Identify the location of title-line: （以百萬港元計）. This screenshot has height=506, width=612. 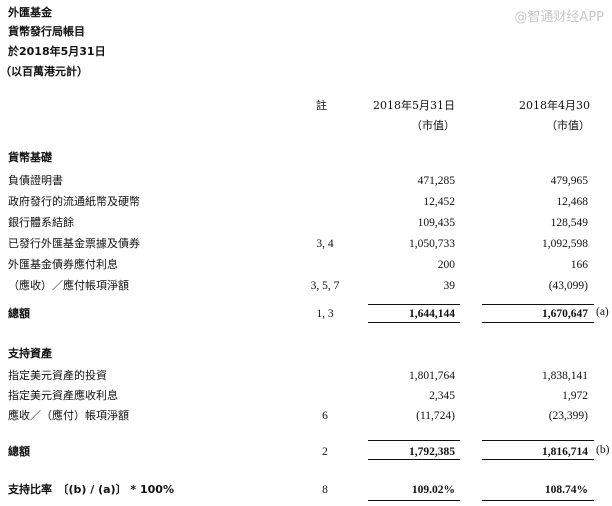
(44, 71).